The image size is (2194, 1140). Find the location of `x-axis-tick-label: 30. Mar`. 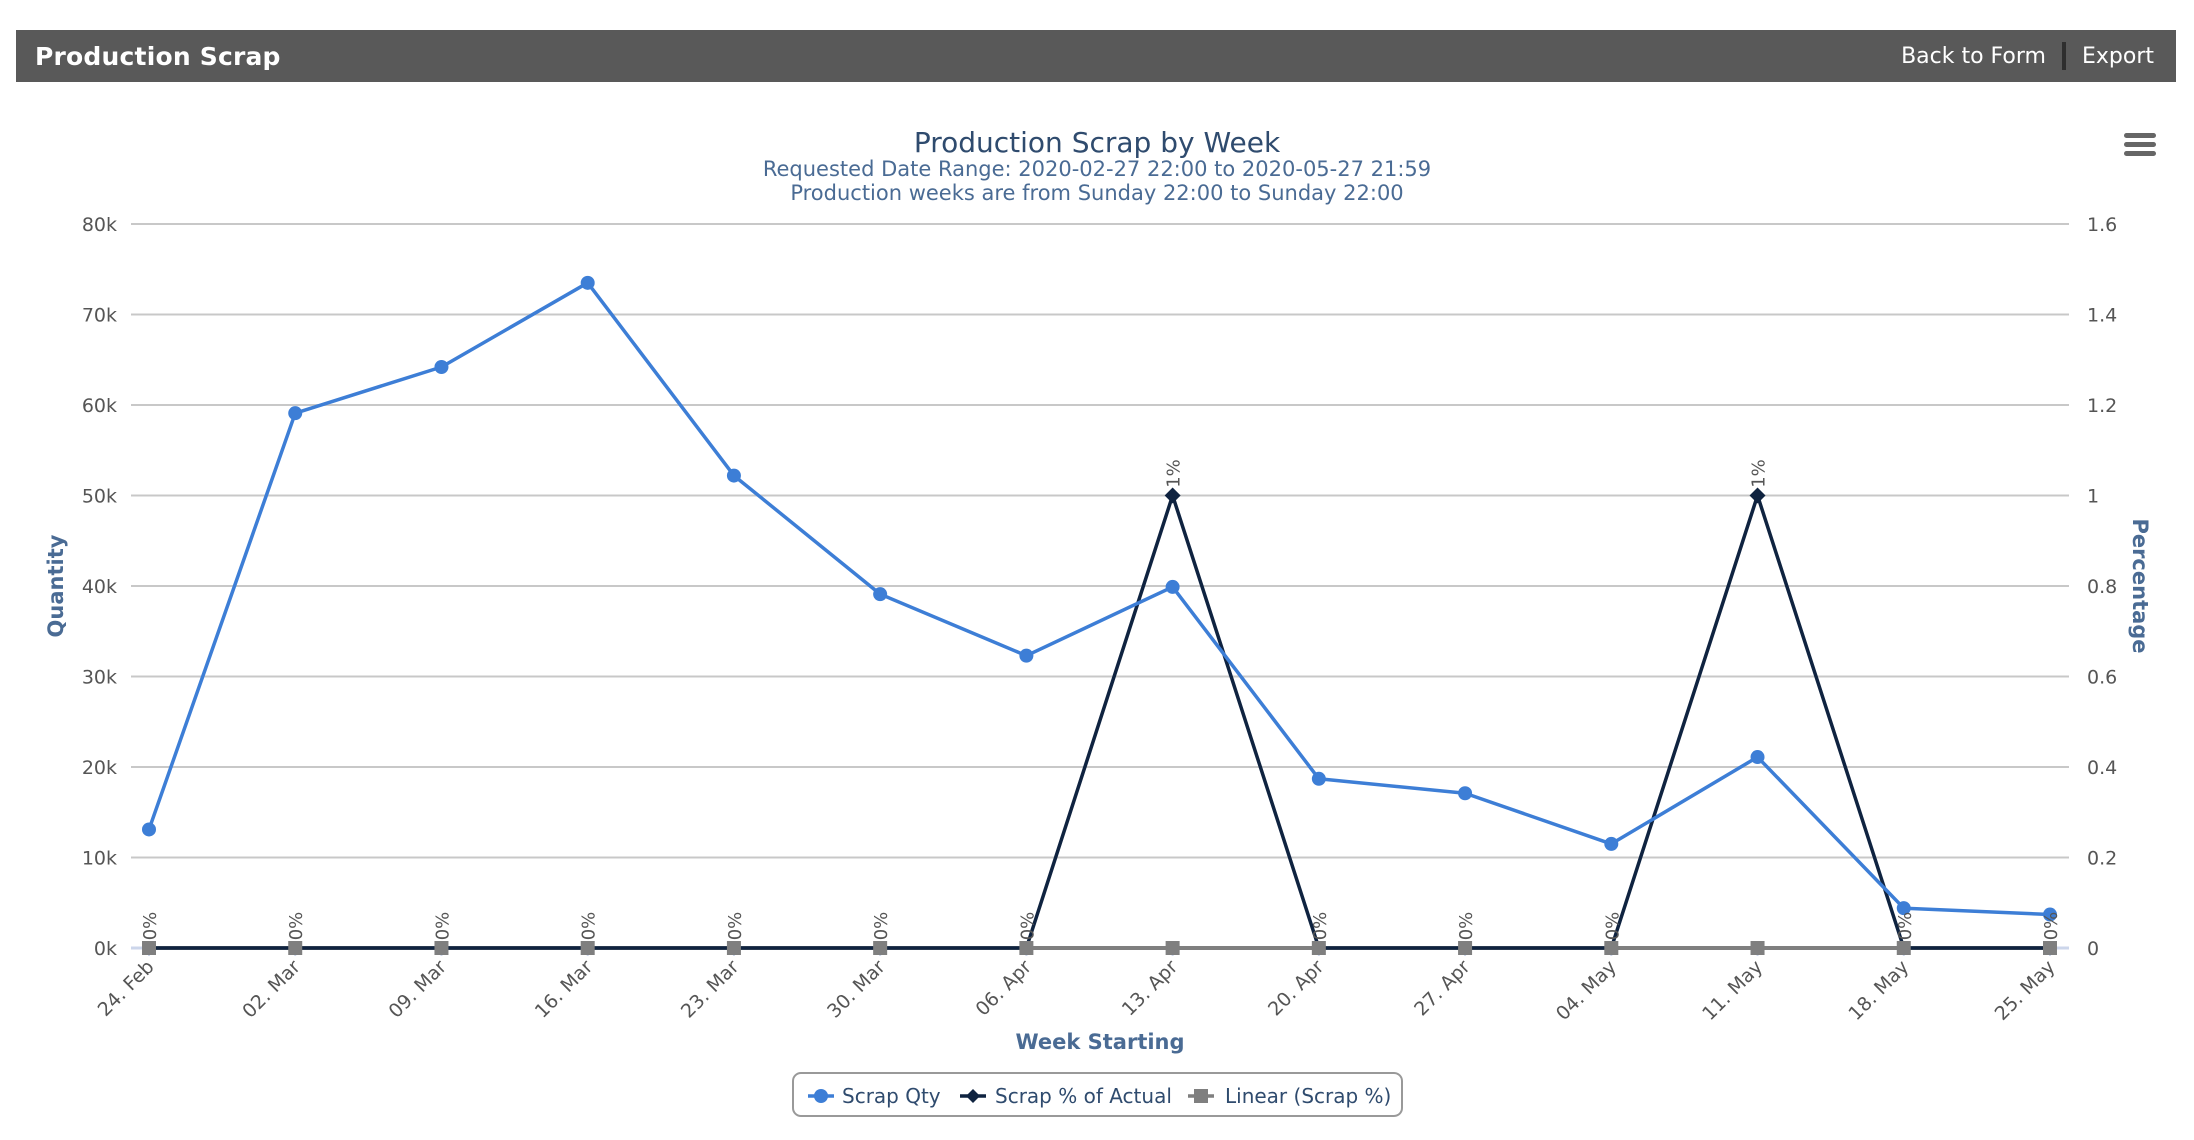

x-axis-tick-label: 30. Mar is located at coordinates (856, 989).